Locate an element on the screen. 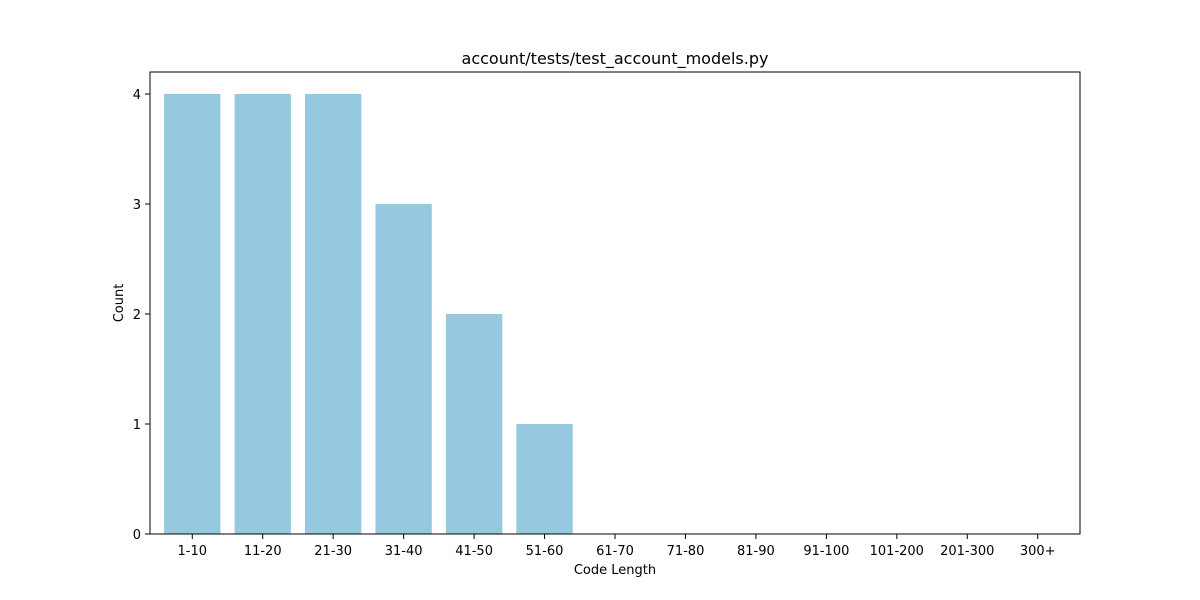 Image resolution: width=1200 pixels, height=600 pixels. x-tick-label: 71-80 is located at coordinates (686, 551).